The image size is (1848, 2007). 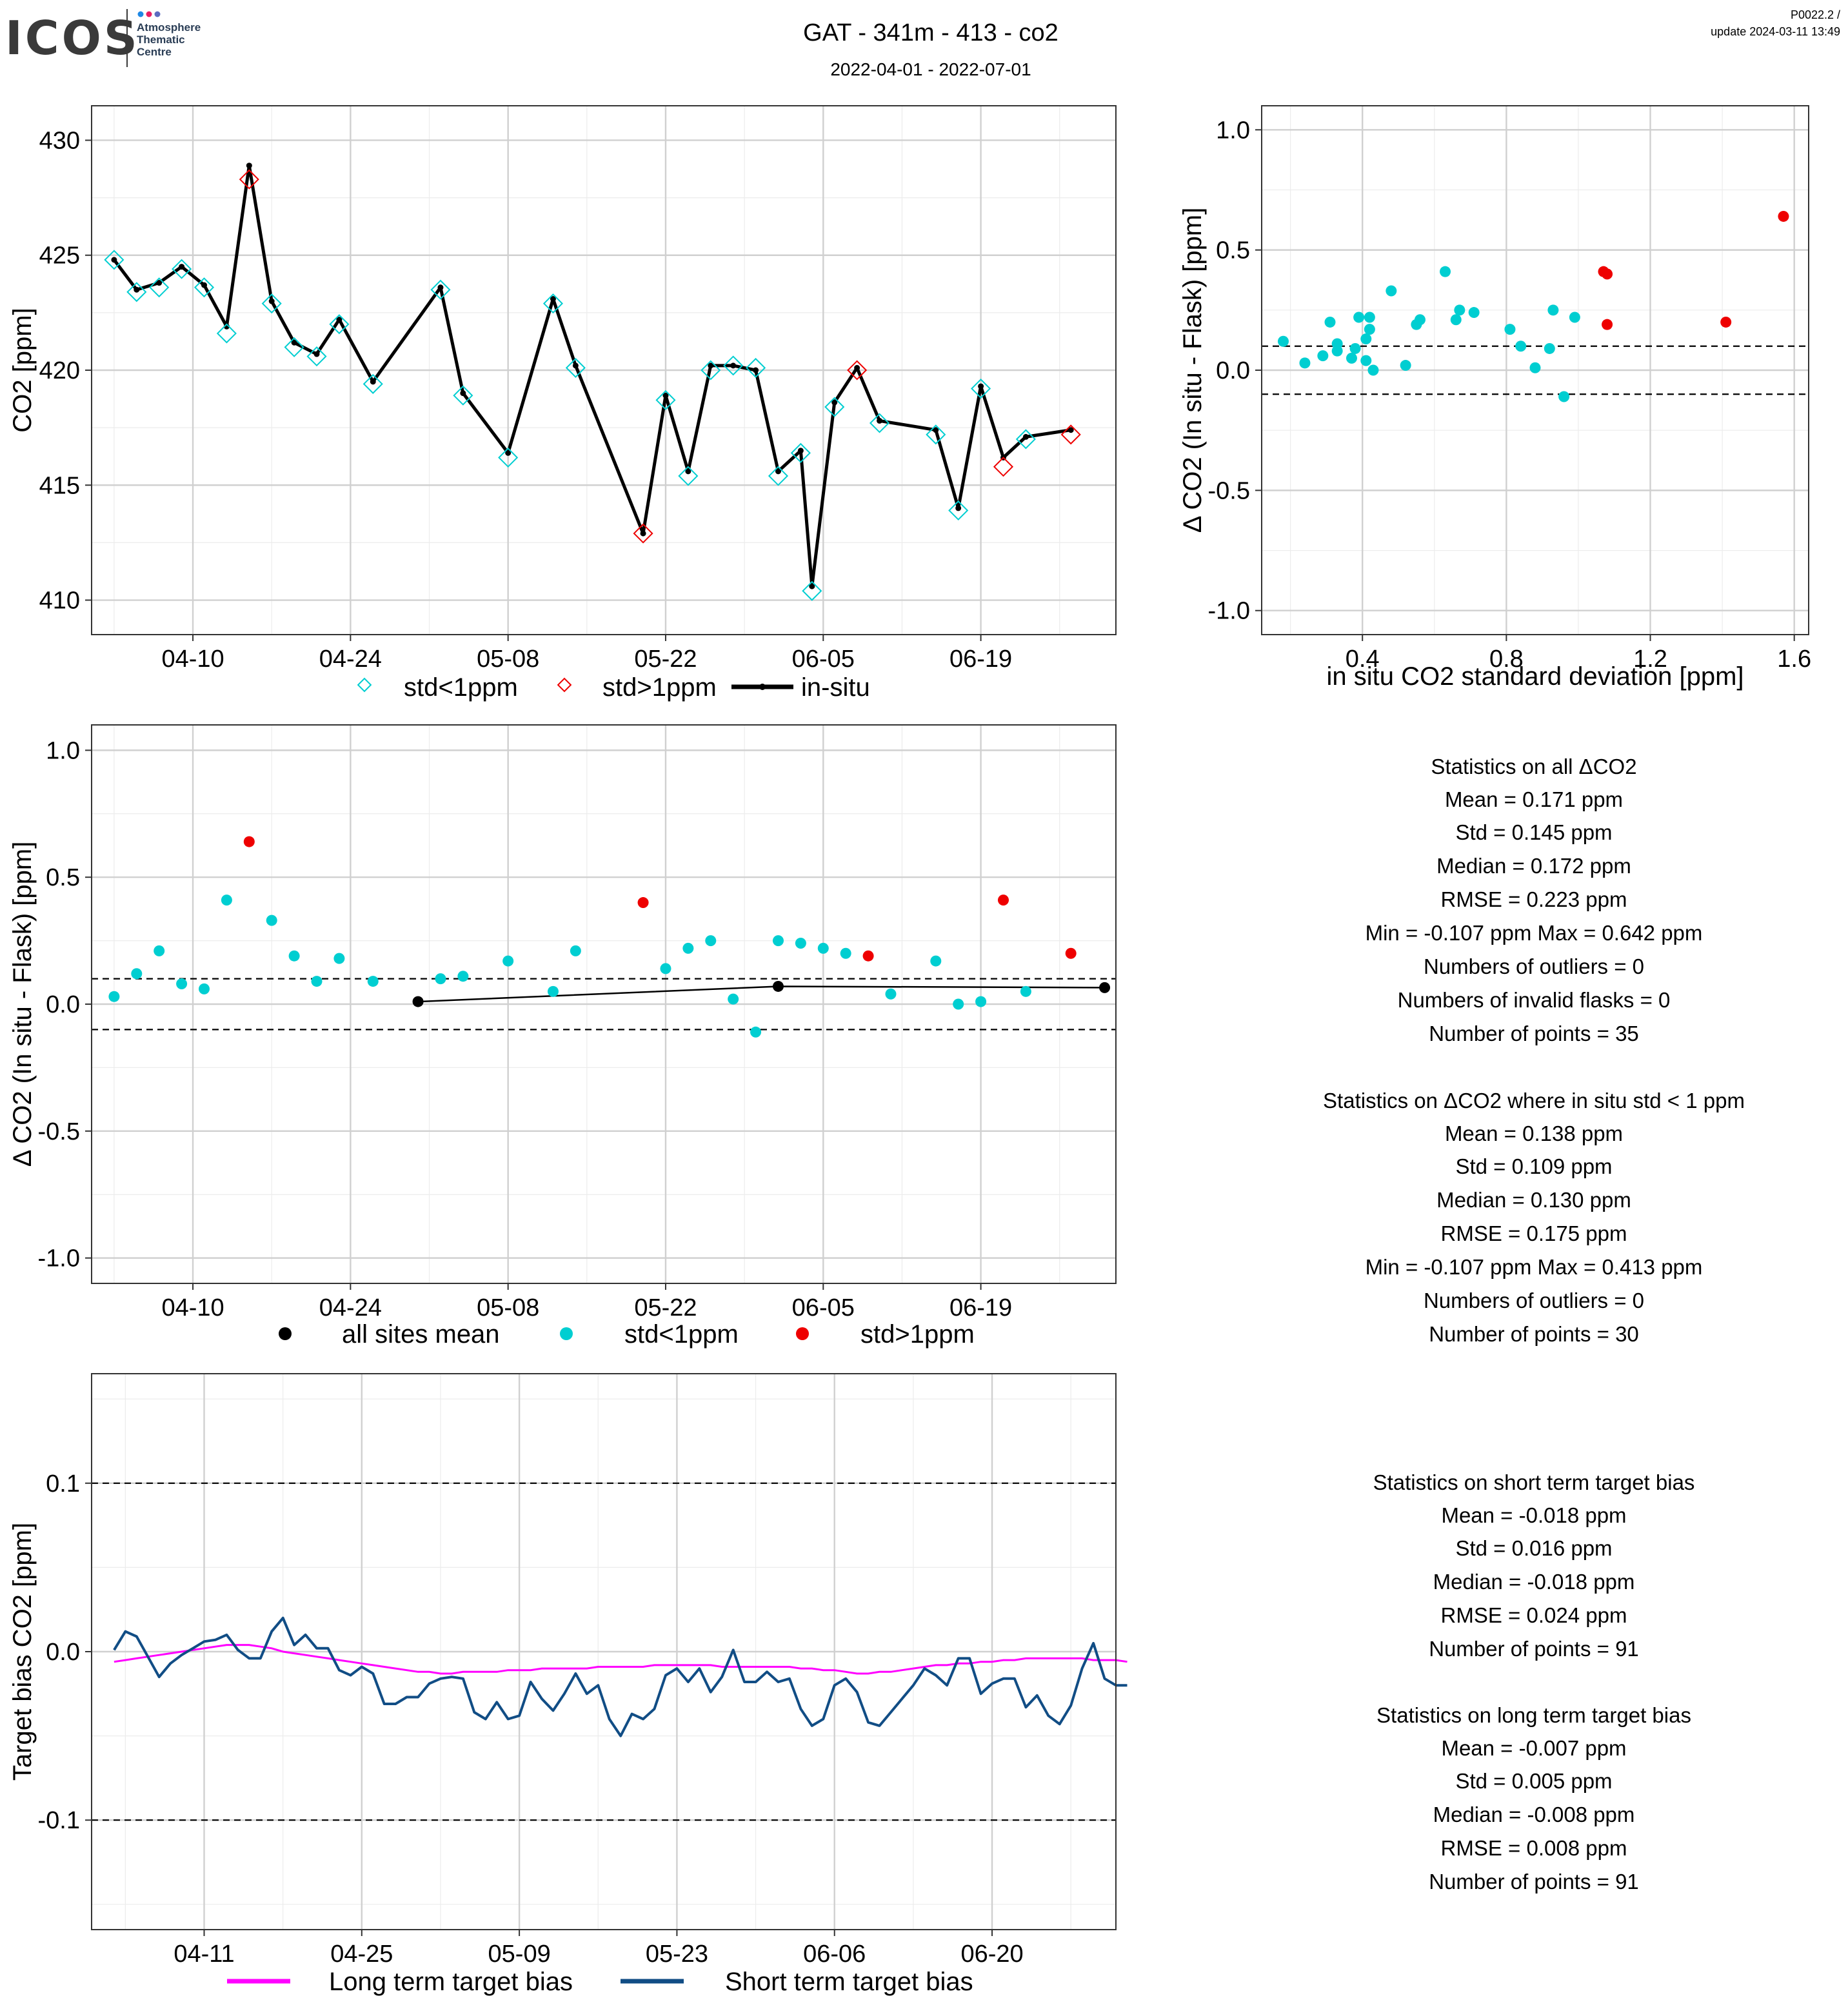 What do you see at coordinates (1192, 370) in the screenshot?
I see `y-axis-label: Δ CO2 (In situ - Flask) [ppm]` at bounding box center [1192, 370].